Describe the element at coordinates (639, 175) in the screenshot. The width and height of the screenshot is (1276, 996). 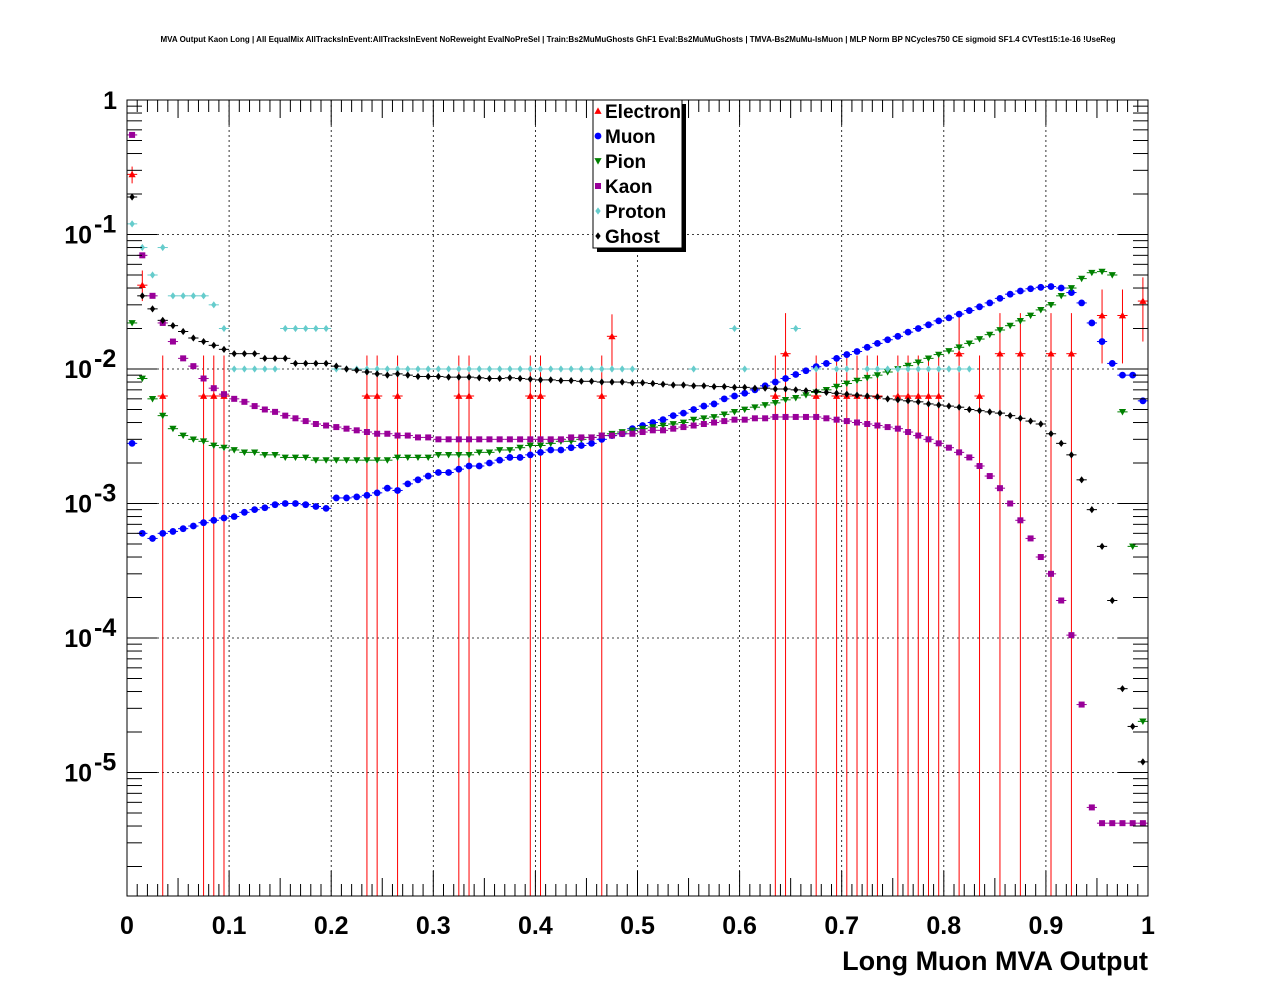
I see `legend: Electron Muon Pion Kaon Proton Ghost` at that location.